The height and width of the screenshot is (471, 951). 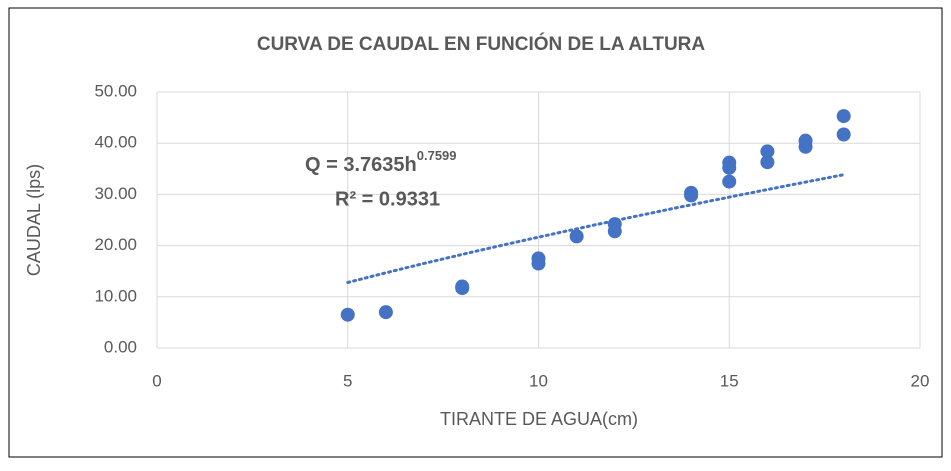 What do you see at coordinates (115, 295) in the screenshot?
I see `y-tick-label: 10.00` at bounding box center [115, 295].